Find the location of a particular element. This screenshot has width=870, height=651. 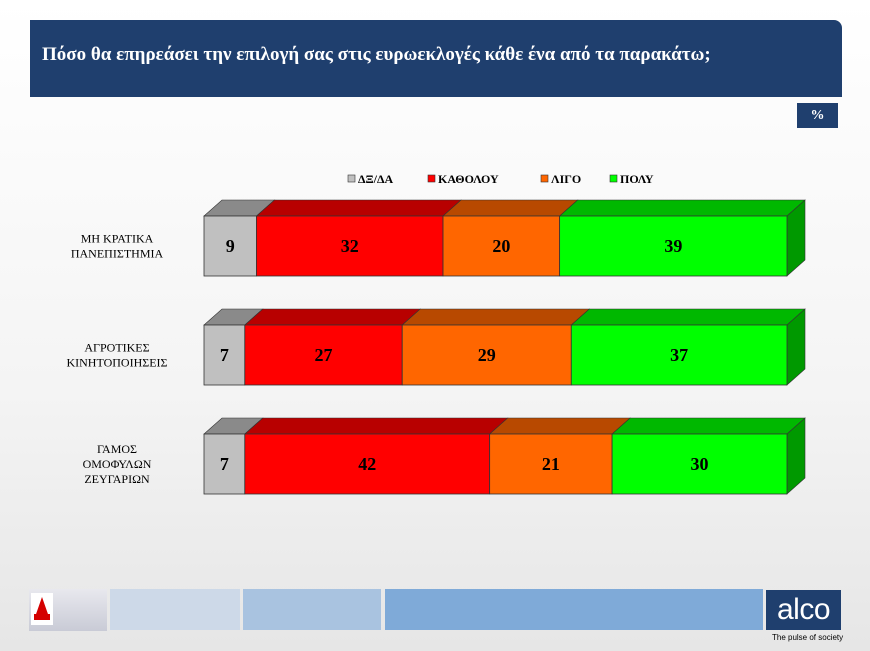

data-label-2-2: 27 is located at coordinates (324, 355).